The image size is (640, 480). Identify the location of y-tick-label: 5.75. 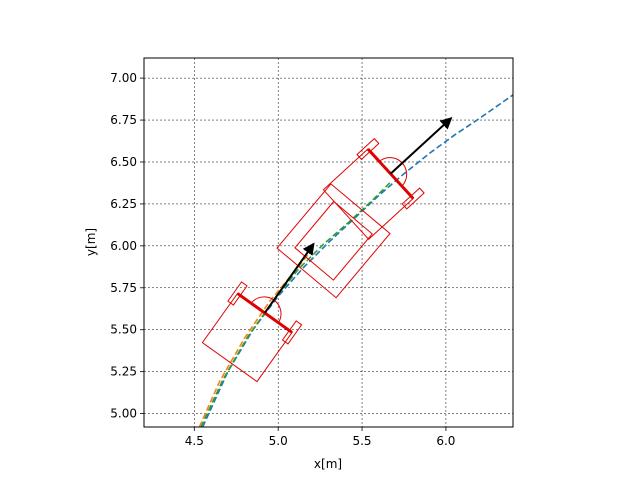
(123, 288).